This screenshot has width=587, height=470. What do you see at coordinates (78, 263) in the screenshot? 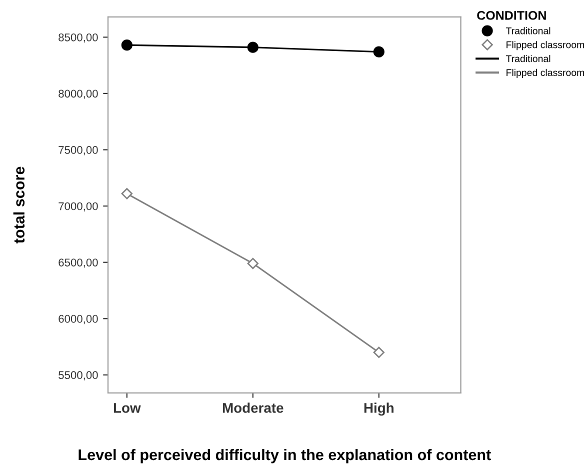
I see `y-tick-label: 6500,00` at bounding box center [78, 263].